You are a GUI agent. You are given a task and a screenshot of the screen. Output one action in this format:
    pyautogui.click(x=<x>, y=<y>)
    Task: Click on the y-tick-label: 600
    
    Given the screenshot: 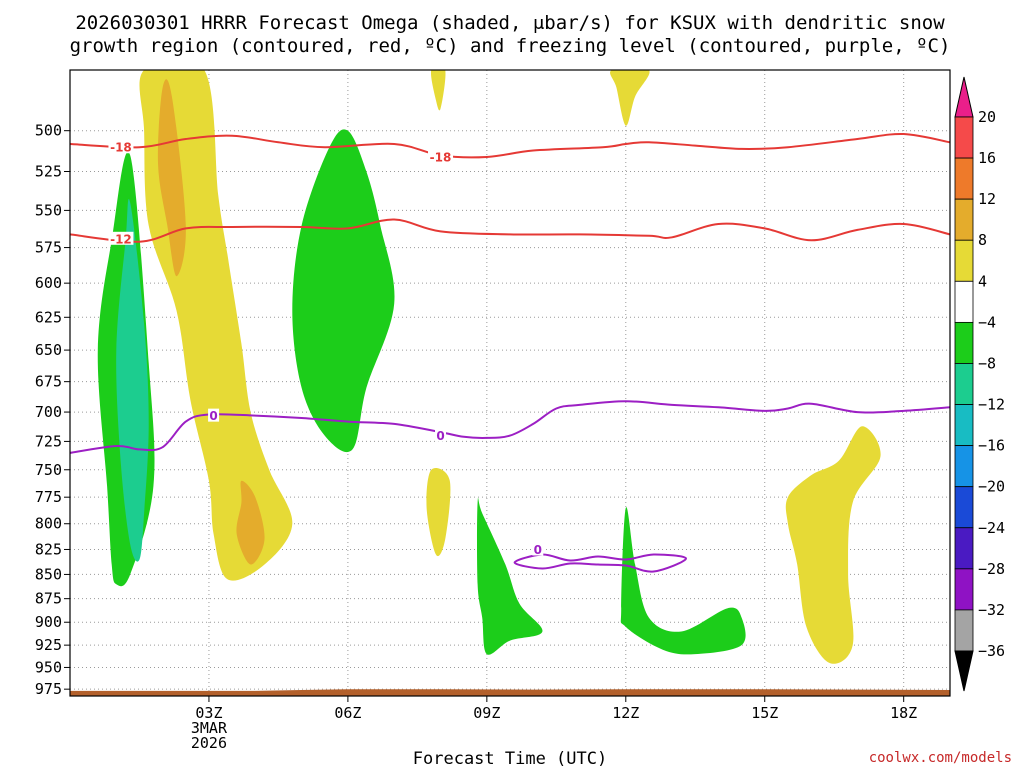 What is the action you would take?
    pyautogui.click(x=48, y=283)
    